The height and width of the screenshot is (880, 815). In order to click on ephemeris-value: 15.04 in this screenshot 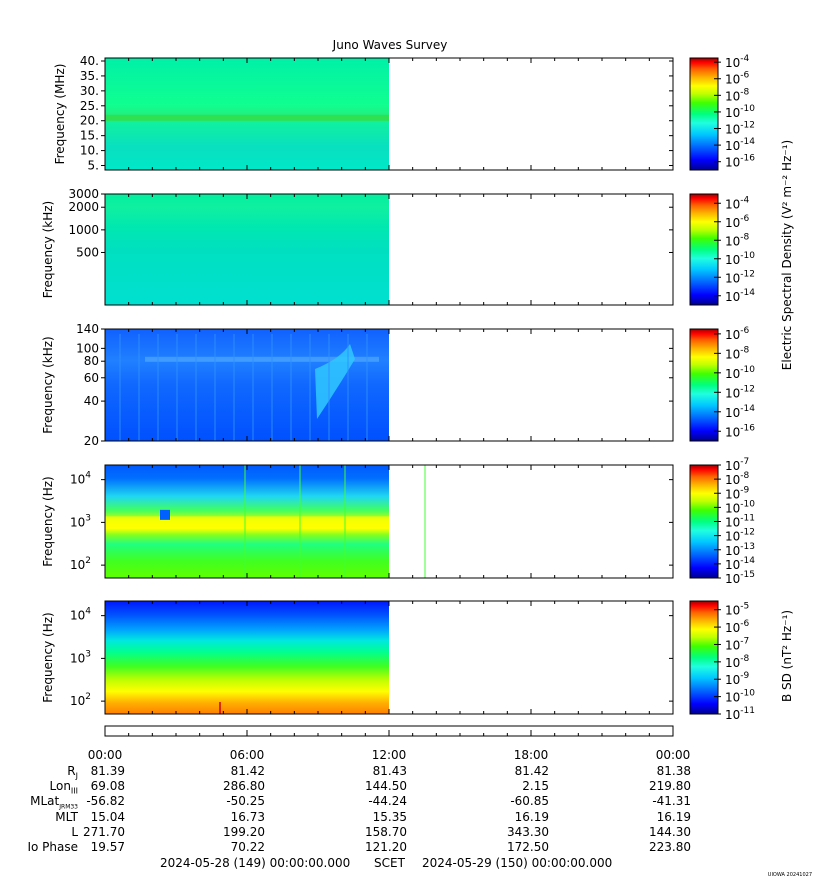, I will do `click(107, 816)`.